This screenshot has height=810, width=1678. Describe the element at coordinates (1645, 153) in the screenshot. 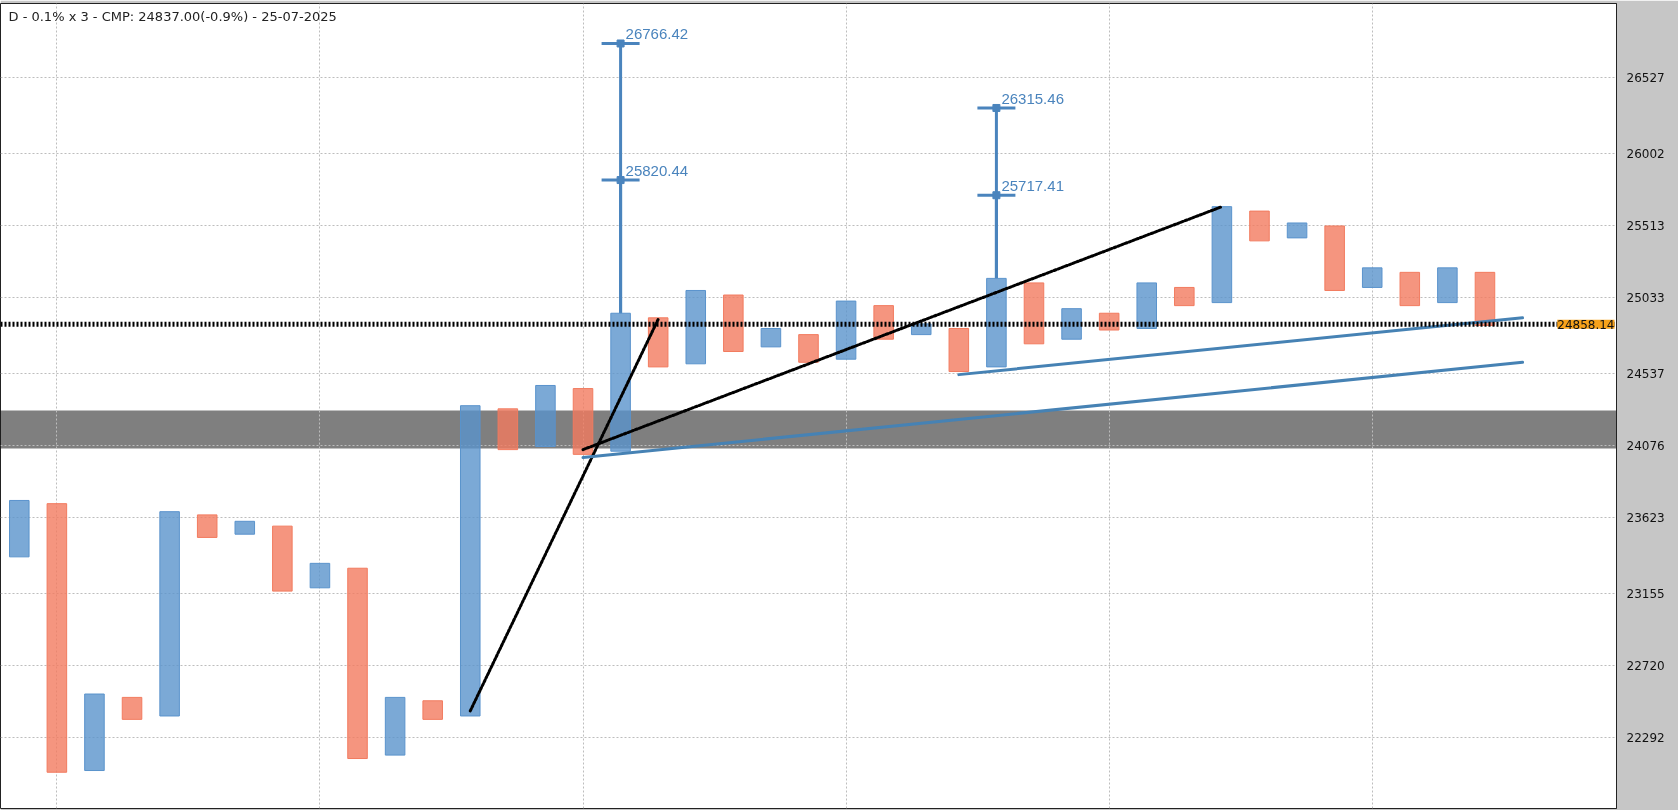

I see `y-tick-label: 26002` at that location.